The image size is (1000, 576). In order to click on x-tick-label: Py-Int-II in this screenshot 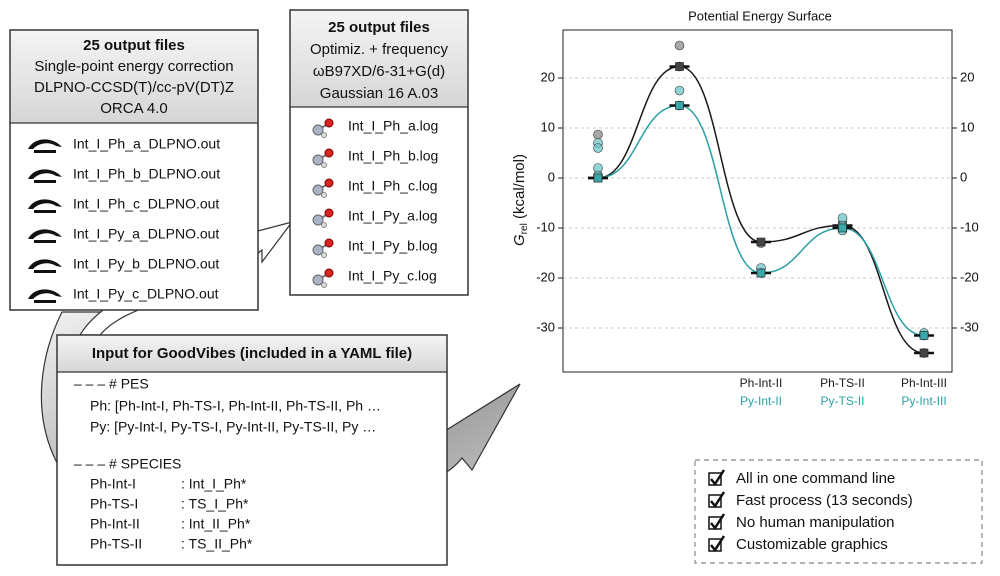, I will do `click(761, 401)`.